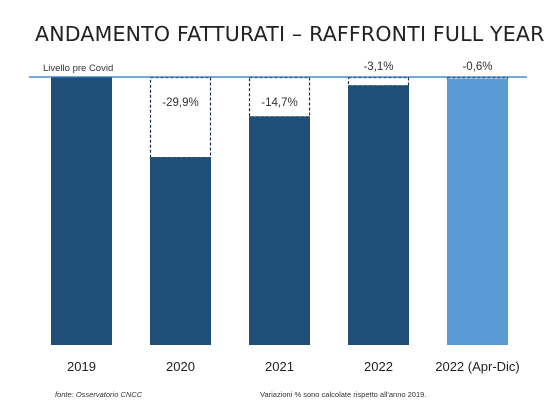 The width and height of the screenshot is (557, 413). I want to click on delta-label: -29,9%, so click(180, 103).